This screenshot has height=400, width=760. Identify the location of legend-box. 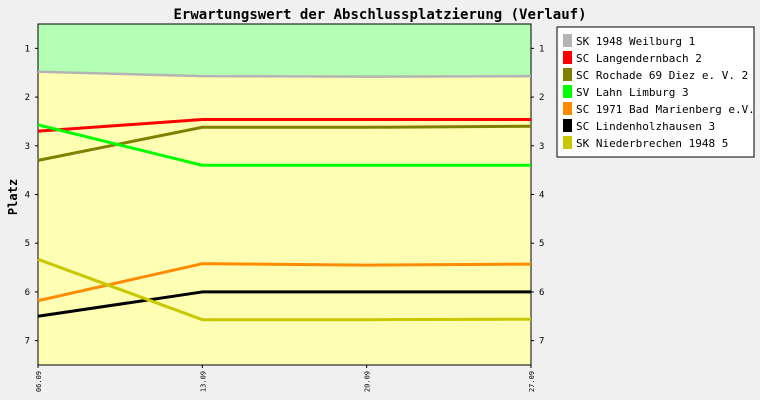
(655, 92).